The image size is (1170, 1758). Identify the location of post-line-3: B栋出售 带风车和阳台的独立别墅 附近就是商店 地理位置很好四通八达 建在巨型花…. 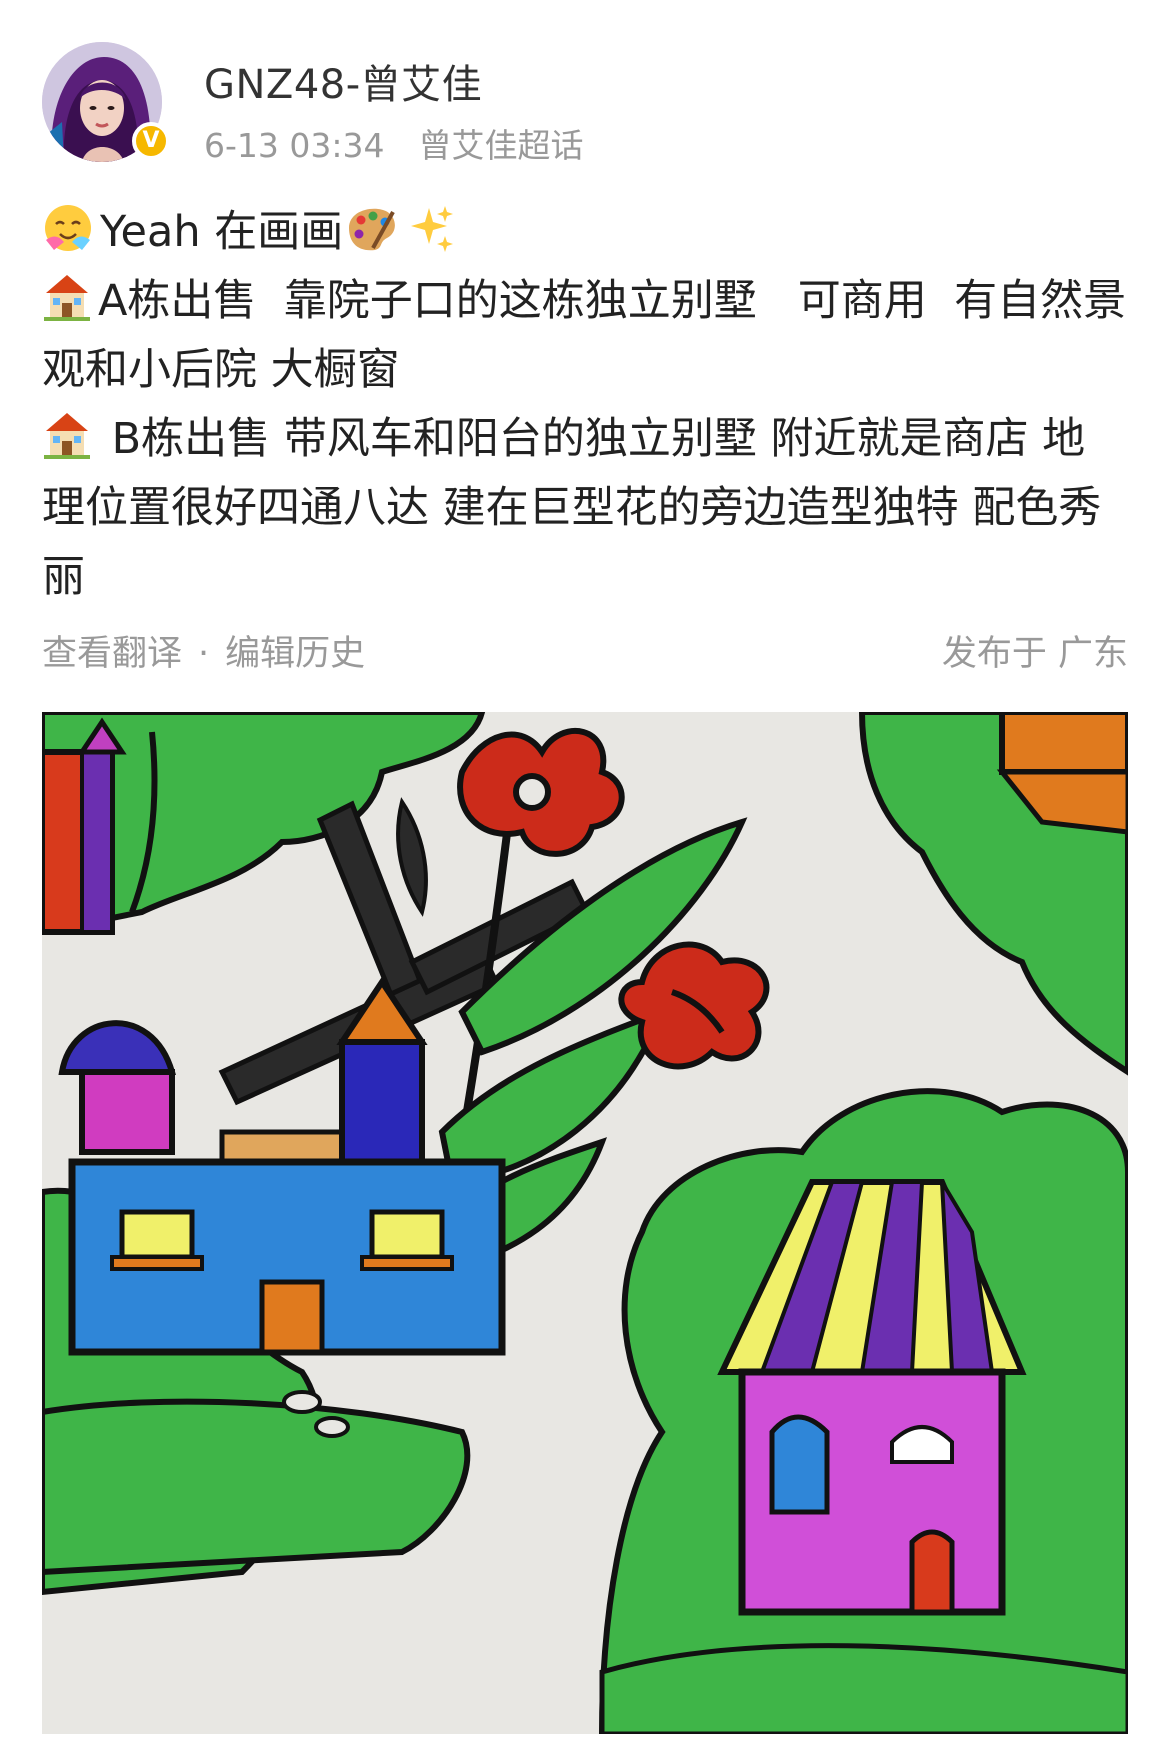
(585, 508).